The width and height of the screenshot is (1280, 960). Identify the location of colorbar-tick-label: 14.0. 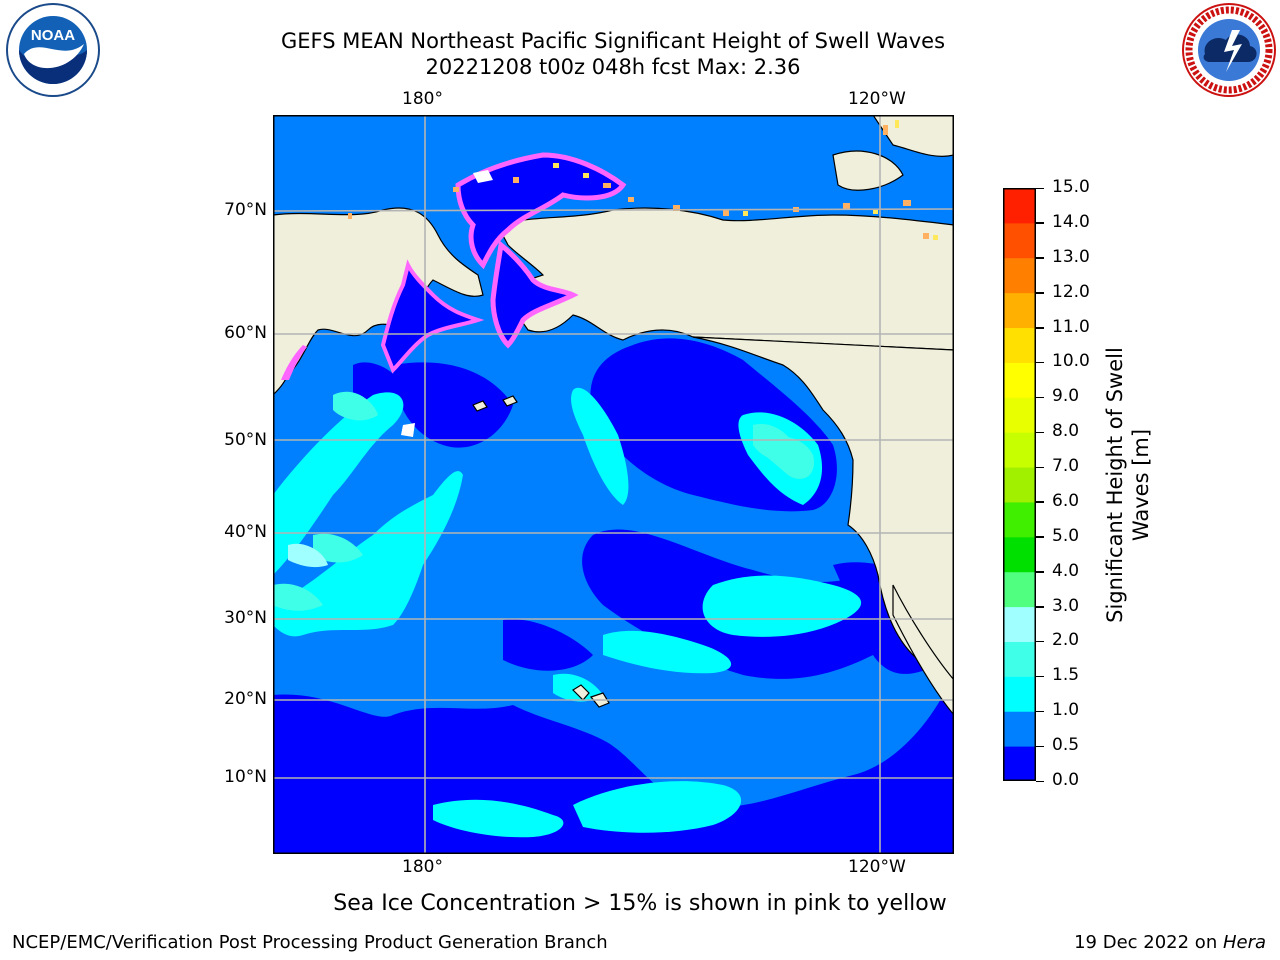
(1071, 221).